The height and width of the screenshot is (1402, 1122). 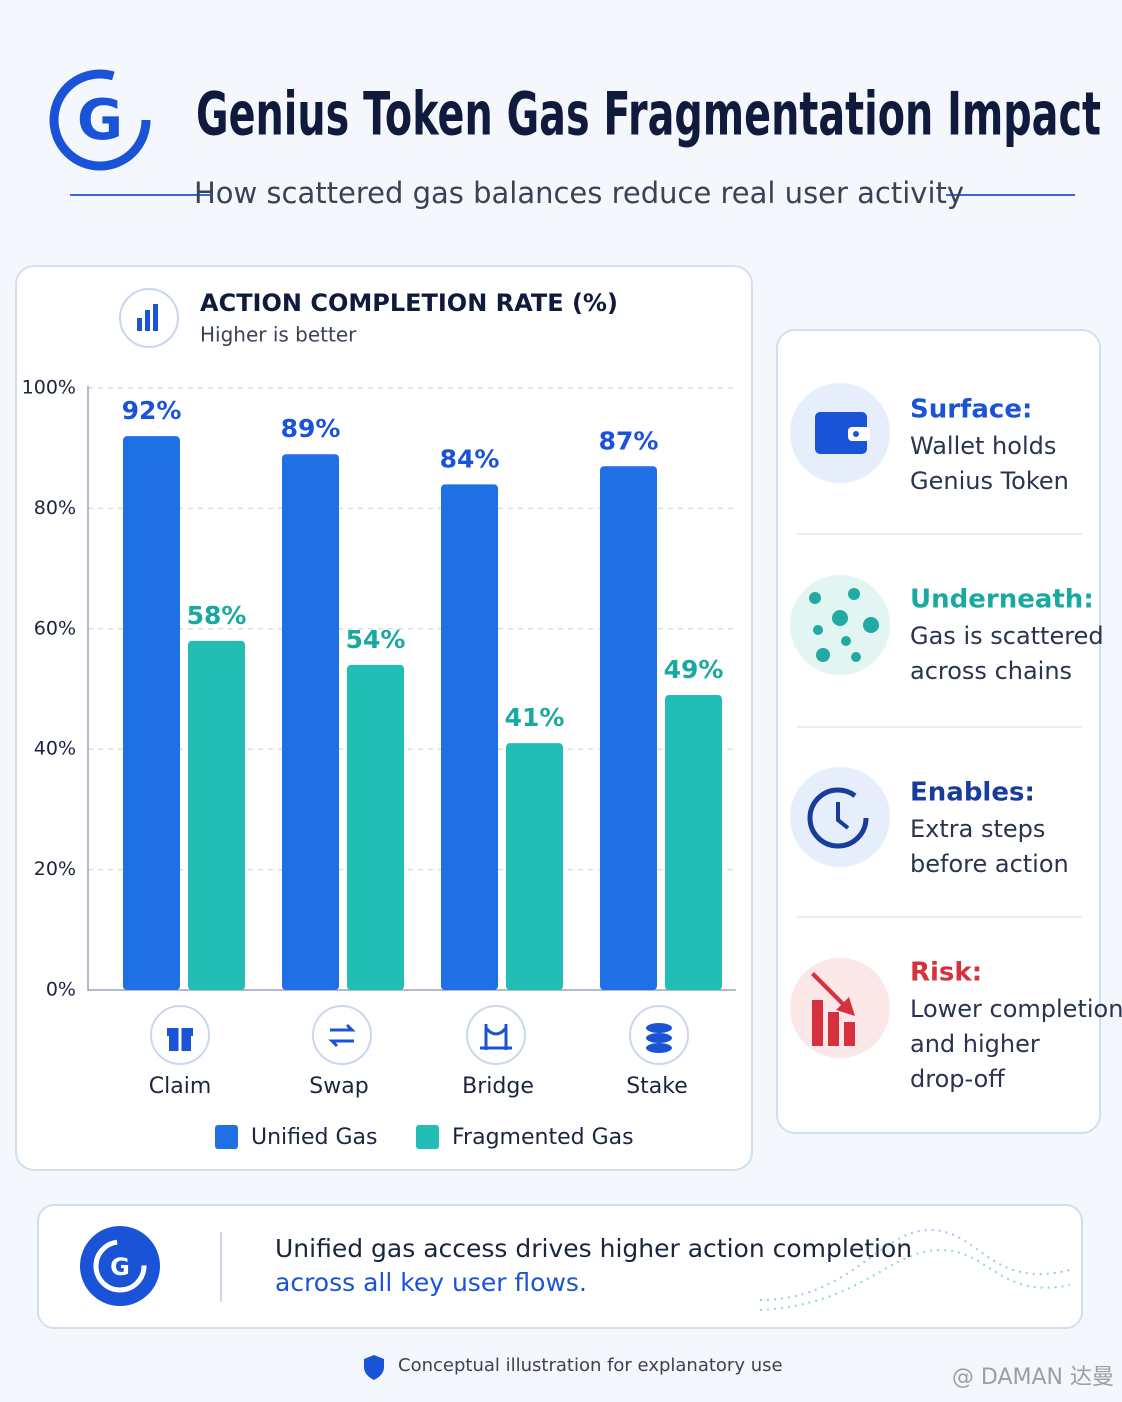 I want to click on insight-text: Lower completion, so click(x=1016, y=1009).